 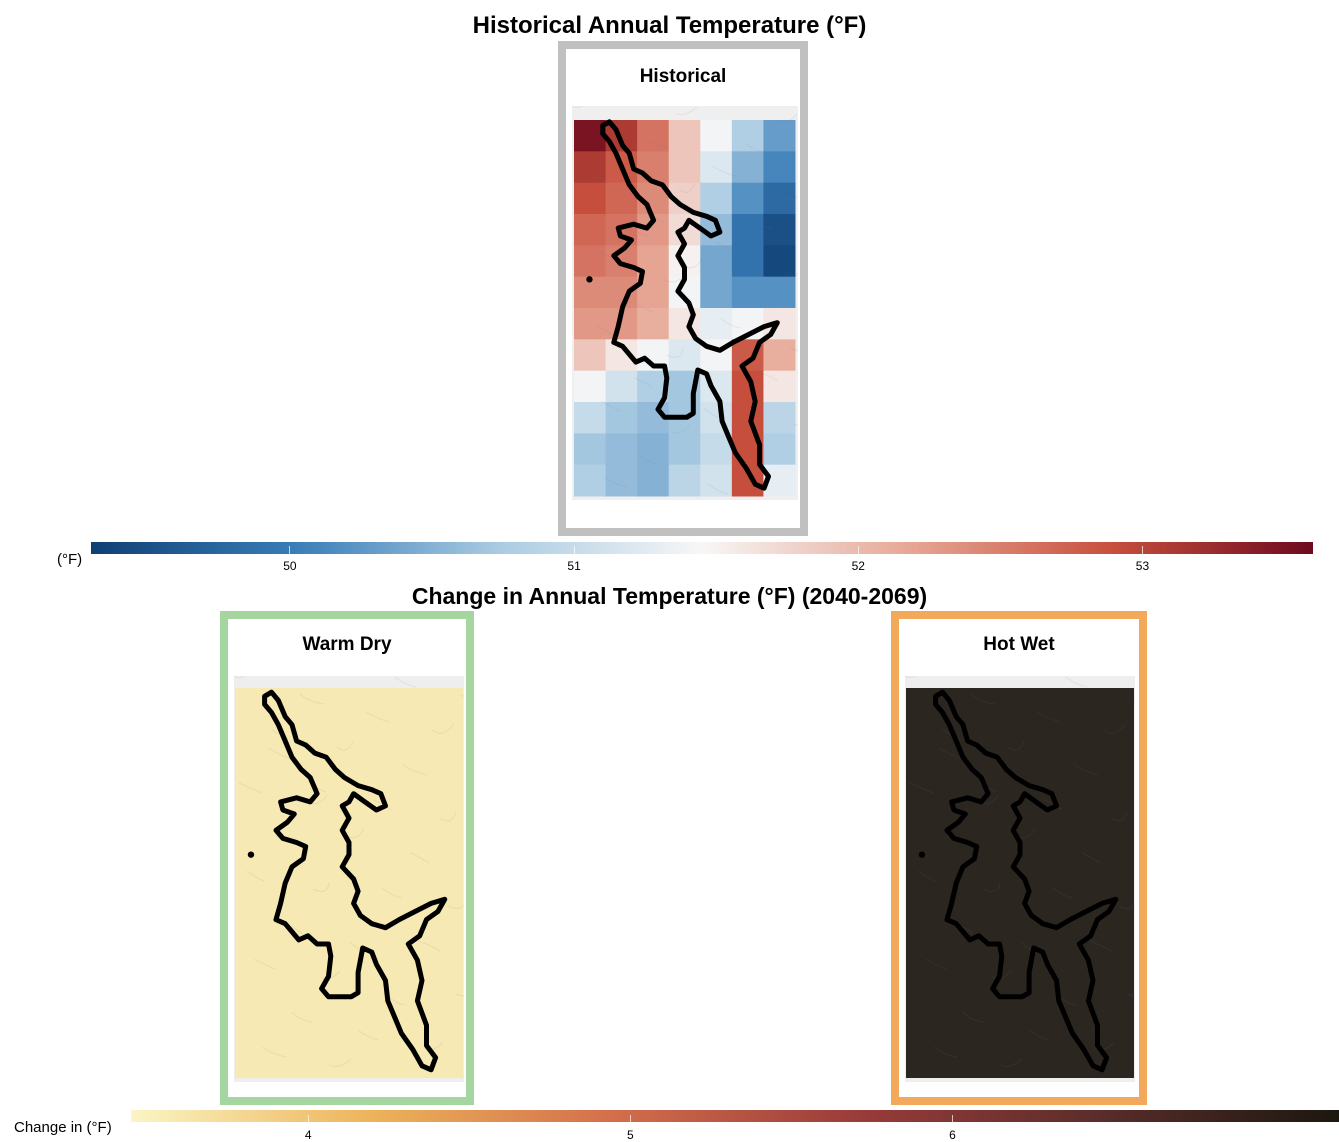 What do you see at coordinates (669, 25) in the screenshot?
I see `historical-title: Historical Annual Temperature (°F)` at bounding box center [669, 25].